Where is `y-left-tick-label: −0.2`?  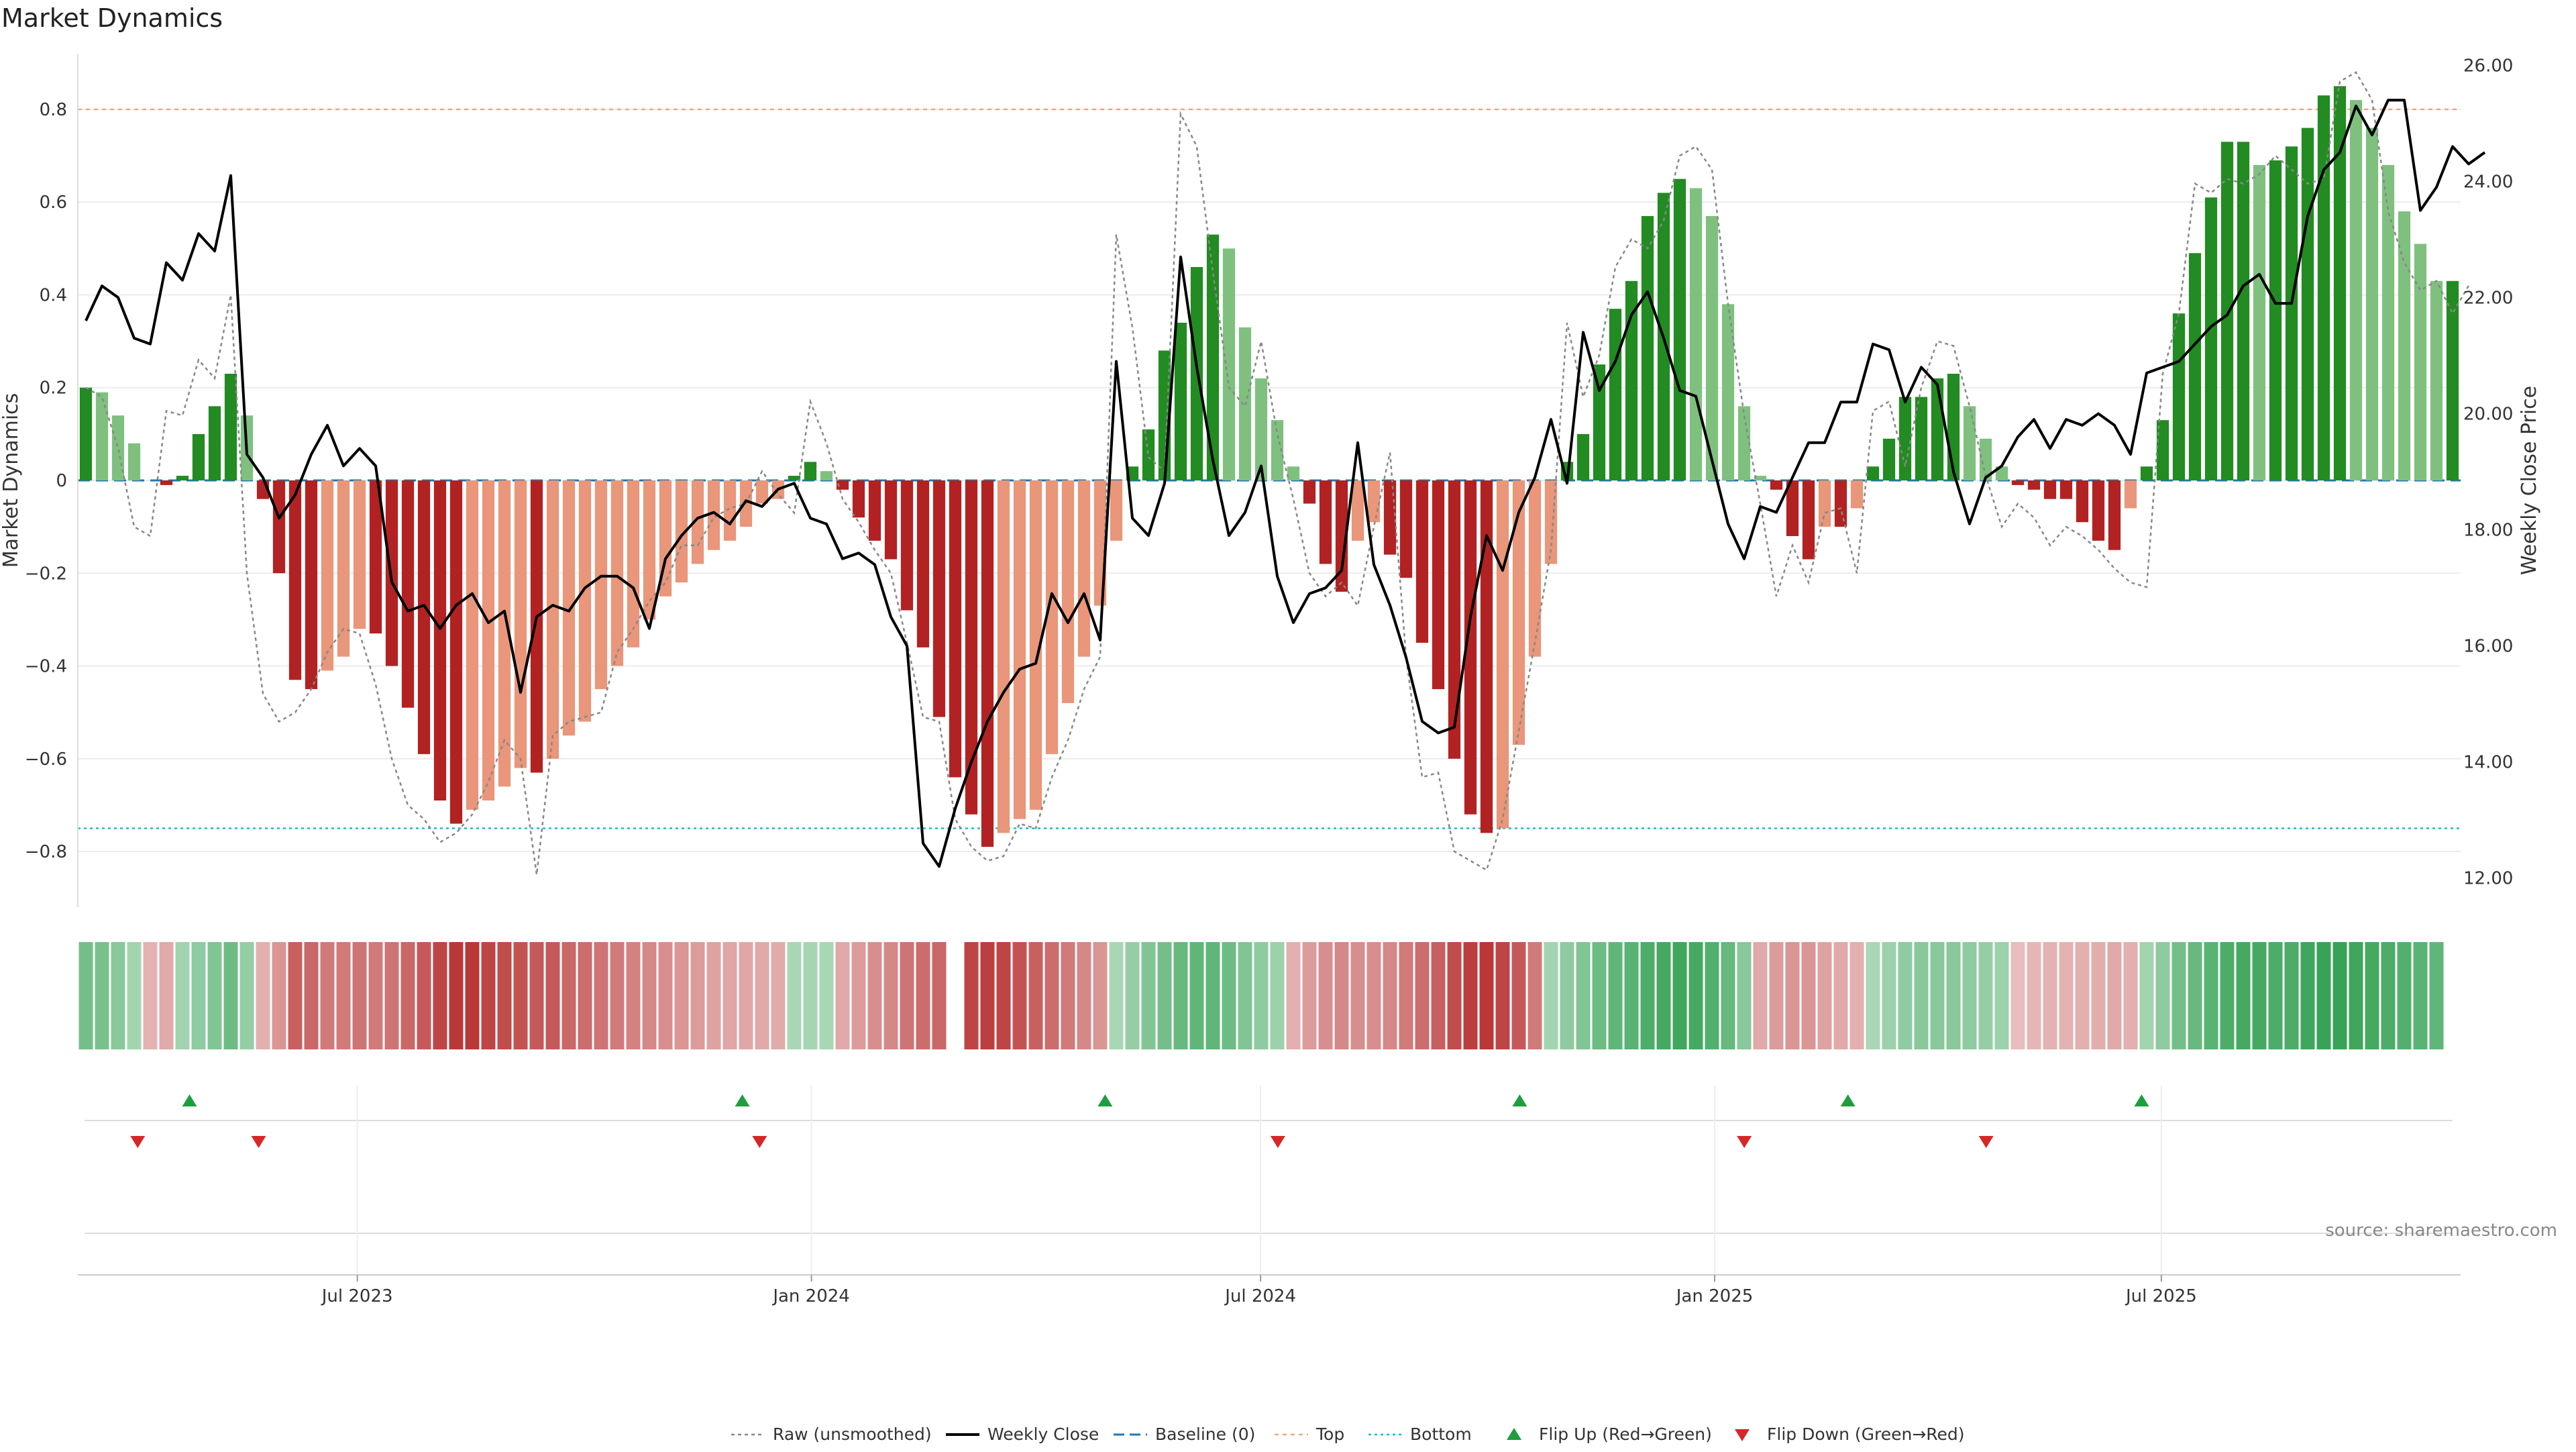 y-left-tick-label: −0.2 is located at coordinates (46, 574).